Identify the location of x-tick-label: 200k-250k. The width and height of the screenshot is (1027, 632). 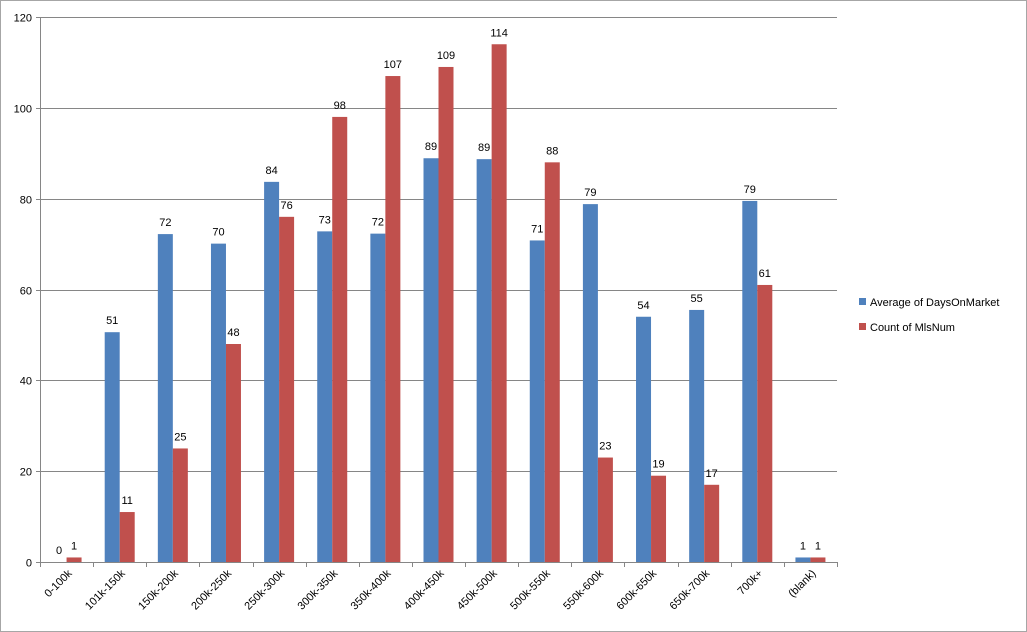
(211, 589).